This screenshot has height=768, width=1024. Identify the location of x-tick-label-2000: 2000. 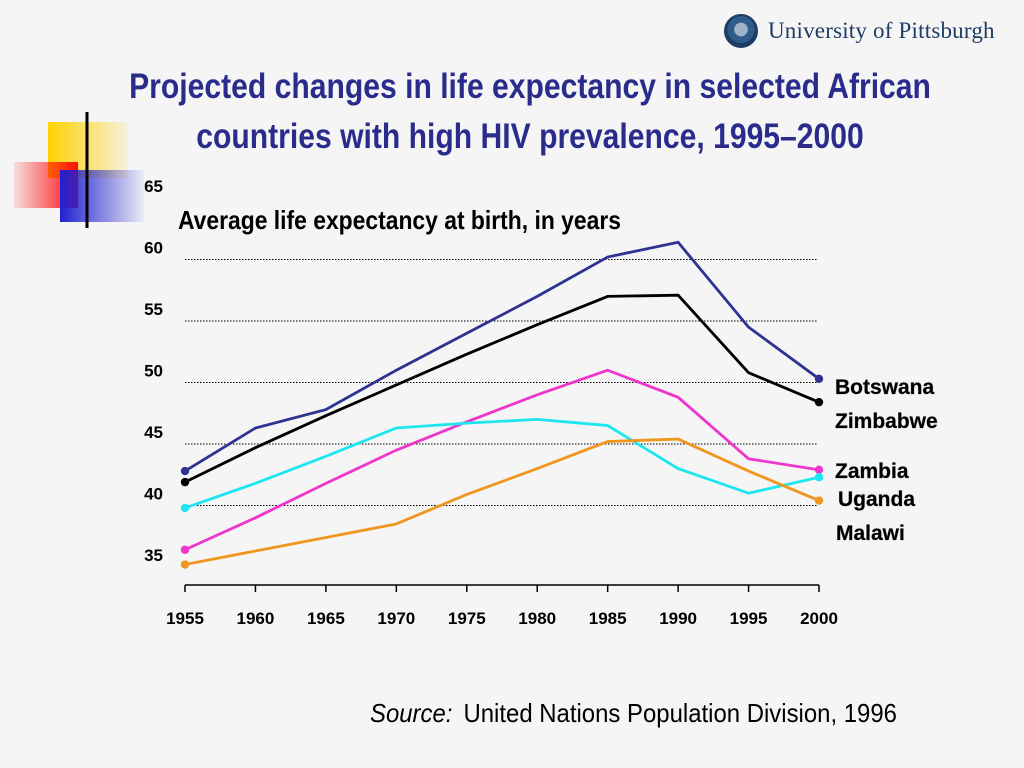
(819, 618).